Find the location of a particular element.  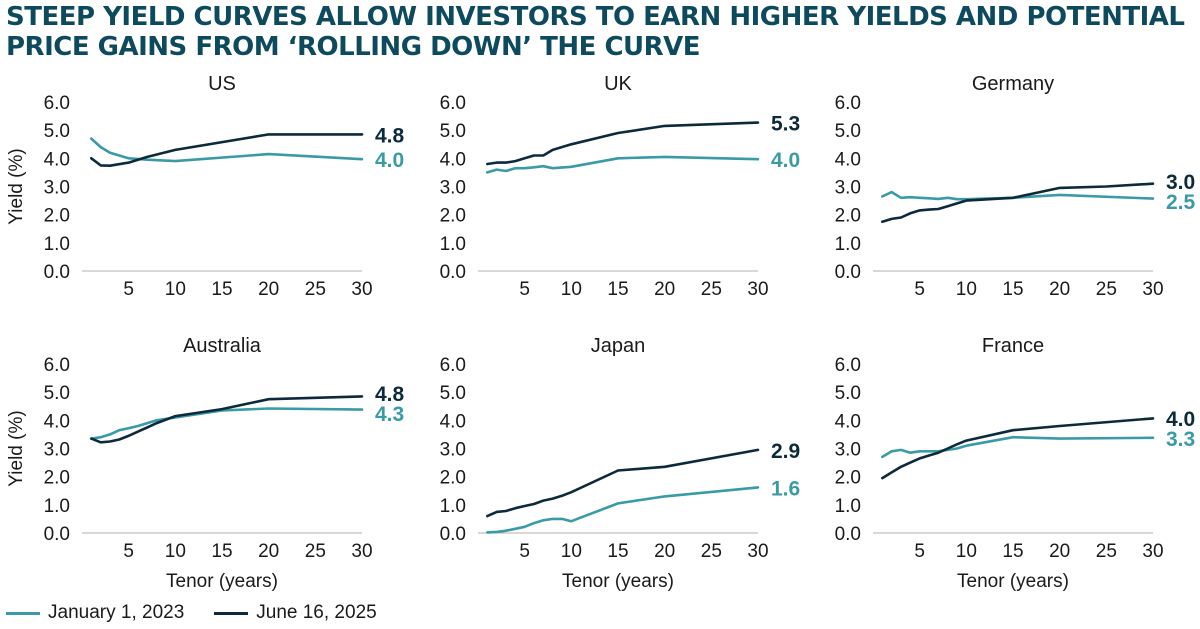

x-axis-label-4: Tenor (years) is located at coordinates (618, 581).